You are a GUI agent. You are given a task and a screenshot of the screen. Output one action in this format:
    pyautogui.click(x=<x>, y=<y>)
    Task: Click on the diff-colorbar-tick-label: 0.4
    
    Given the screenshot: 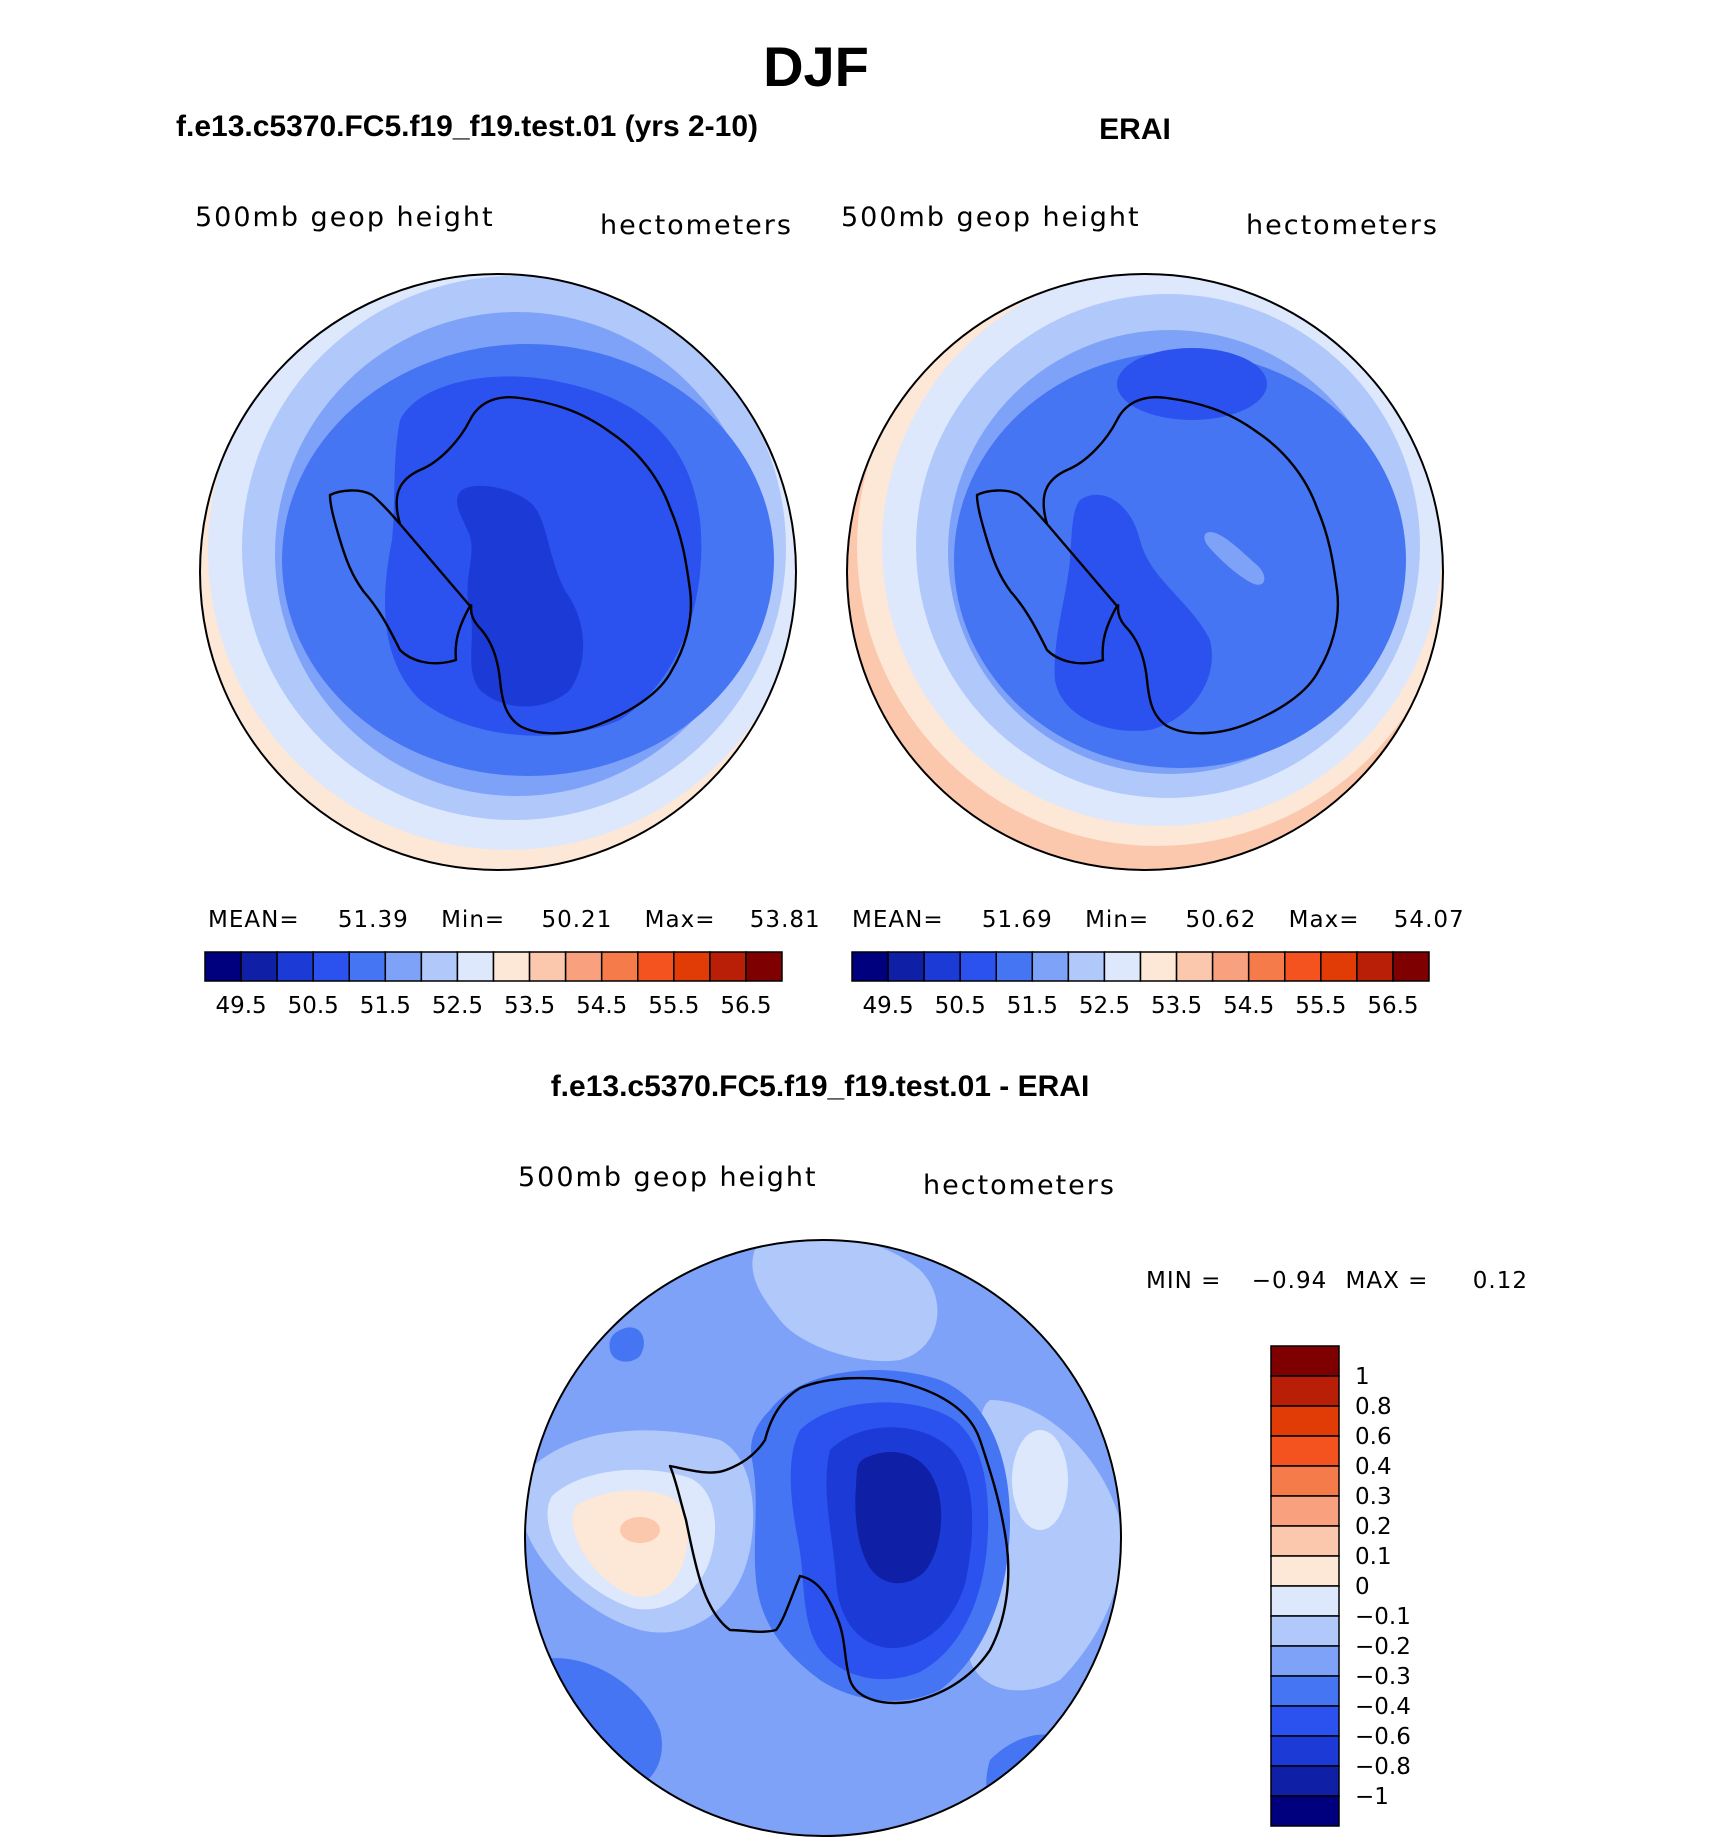 What is the action you would take?
    pyautogui.click(x=1373, y=1467)
    